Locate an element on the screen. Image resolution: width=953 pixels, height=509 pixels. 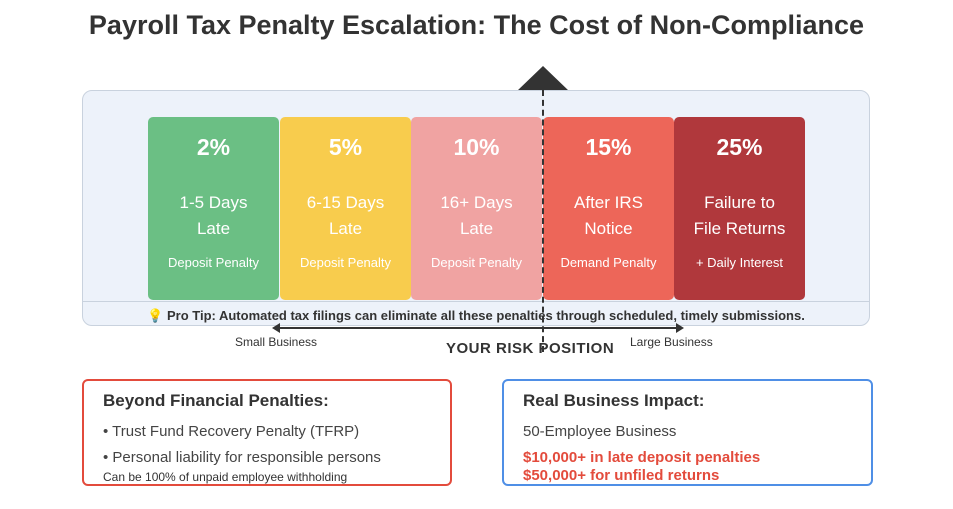
tier-description-line1: Failure to is located at coordinates (739, 202).